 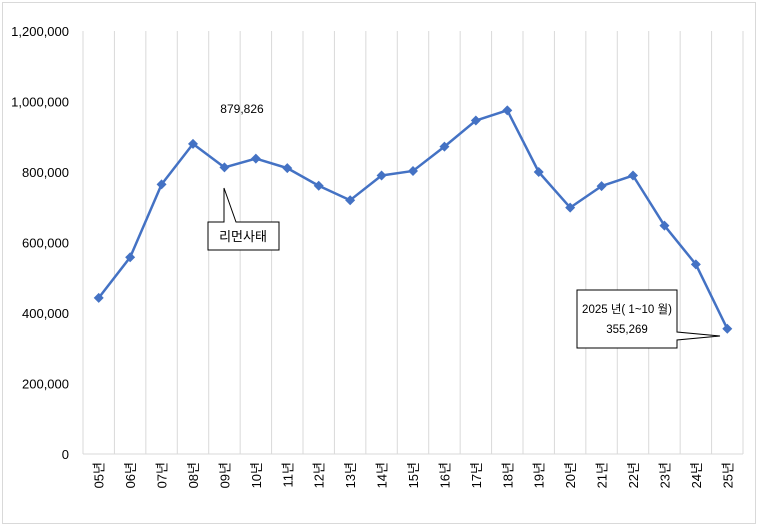 What do you see at coordinates (45, 243) in the screenshot?
I see `y-tick-label: 600,000` at bounding box center [45, 243].